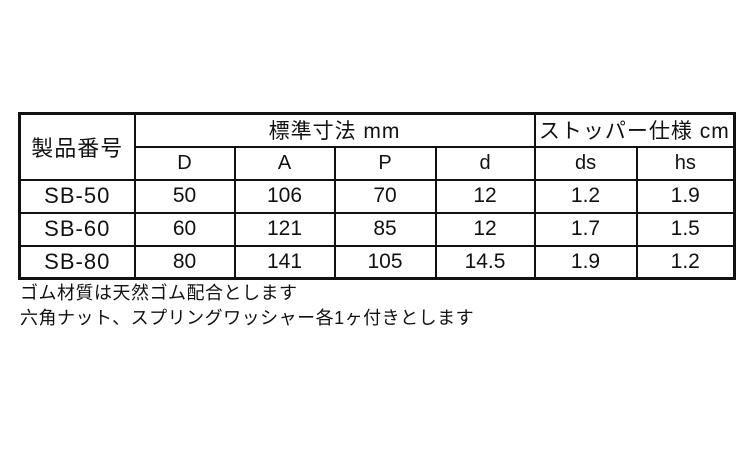  What do you see at coordinates (585, 163) in the screenshot?
I see `col-header-ds: ds` at bounding box center [585, 163].